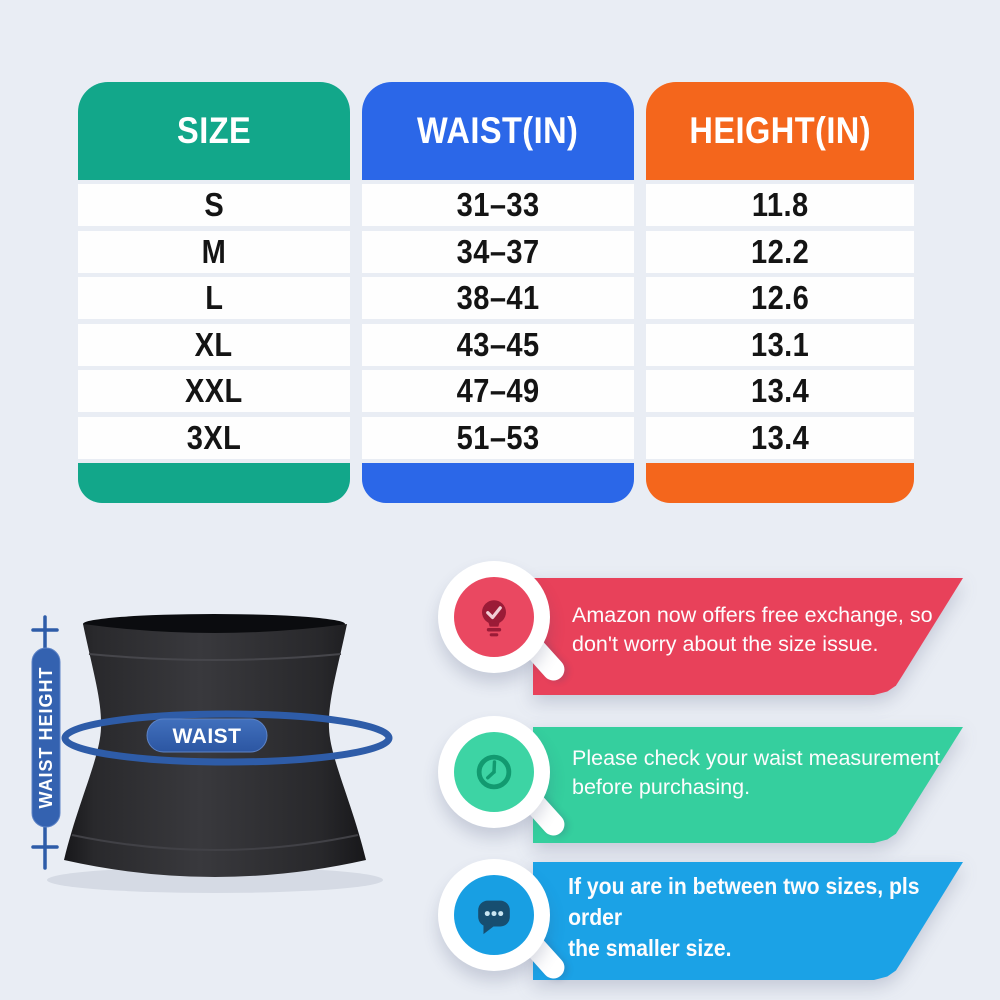  I want to click on cell-value: 11.8, so click(780, 204).